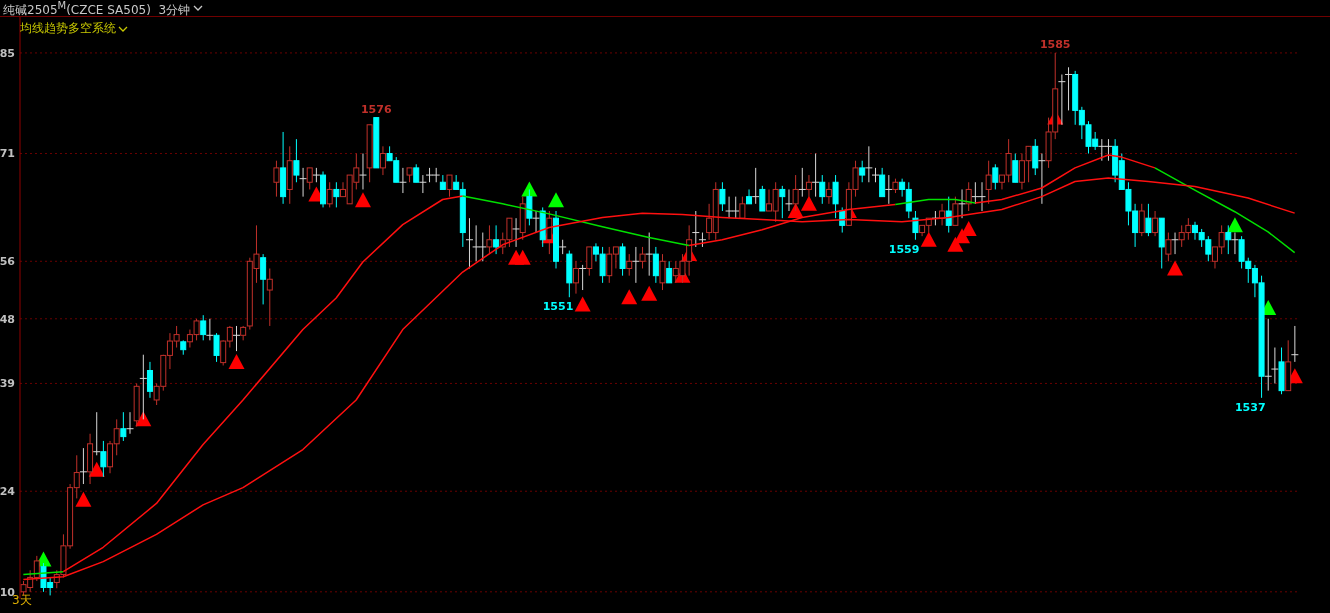 Image resolution: width=1330 pixels, height=613 pixels. What do you see at coordinates (376, 109) in the screenshot?
I see `text: 1576` at bounding box center [376, 109].